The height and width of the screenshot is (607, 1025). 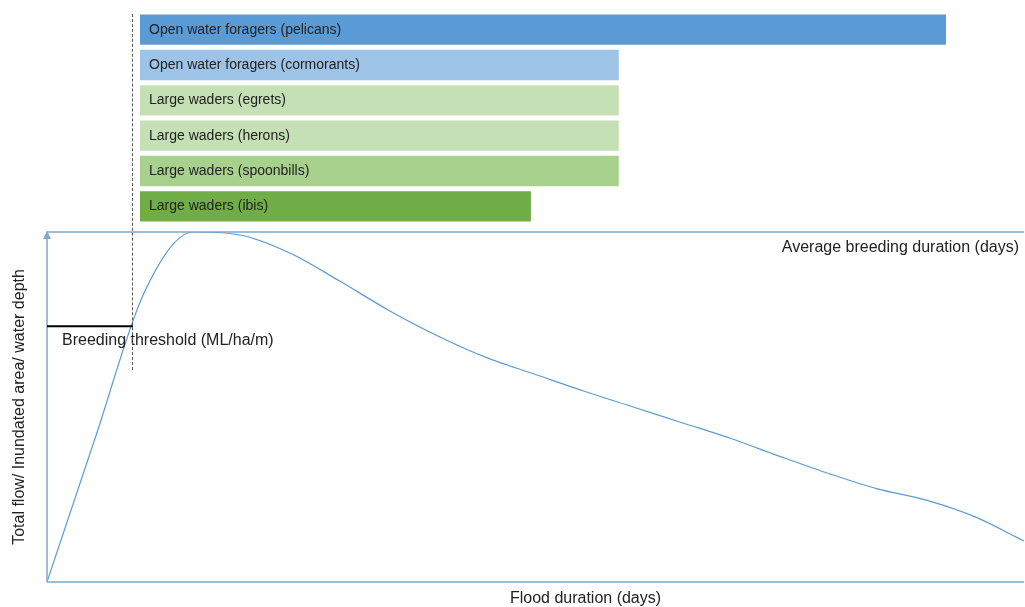 What do you see at coordinates (209, 205) in the screenshot?
I see `y-tick-label: Large waders (ibis)` at bounding box center [209, 205].